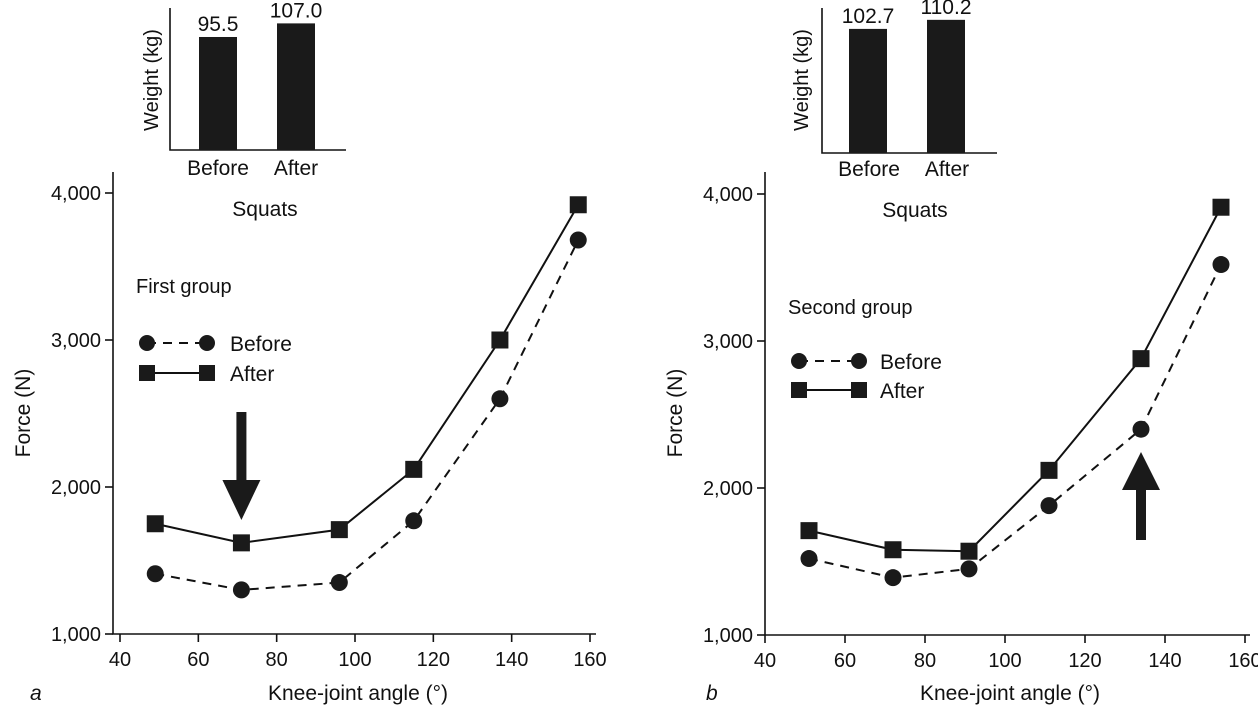 This screenshot has width=1258, height=711. Describe the element at coordinates (868, 90) in the screenshot. I see `inset-bar-before-b` at that location.